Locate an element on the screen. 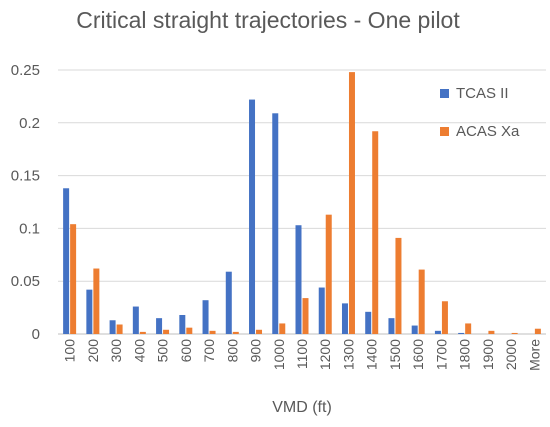 This screenshot has height=427, width=550. x-tick-label: 1700 is located at coordinates (441, 354).